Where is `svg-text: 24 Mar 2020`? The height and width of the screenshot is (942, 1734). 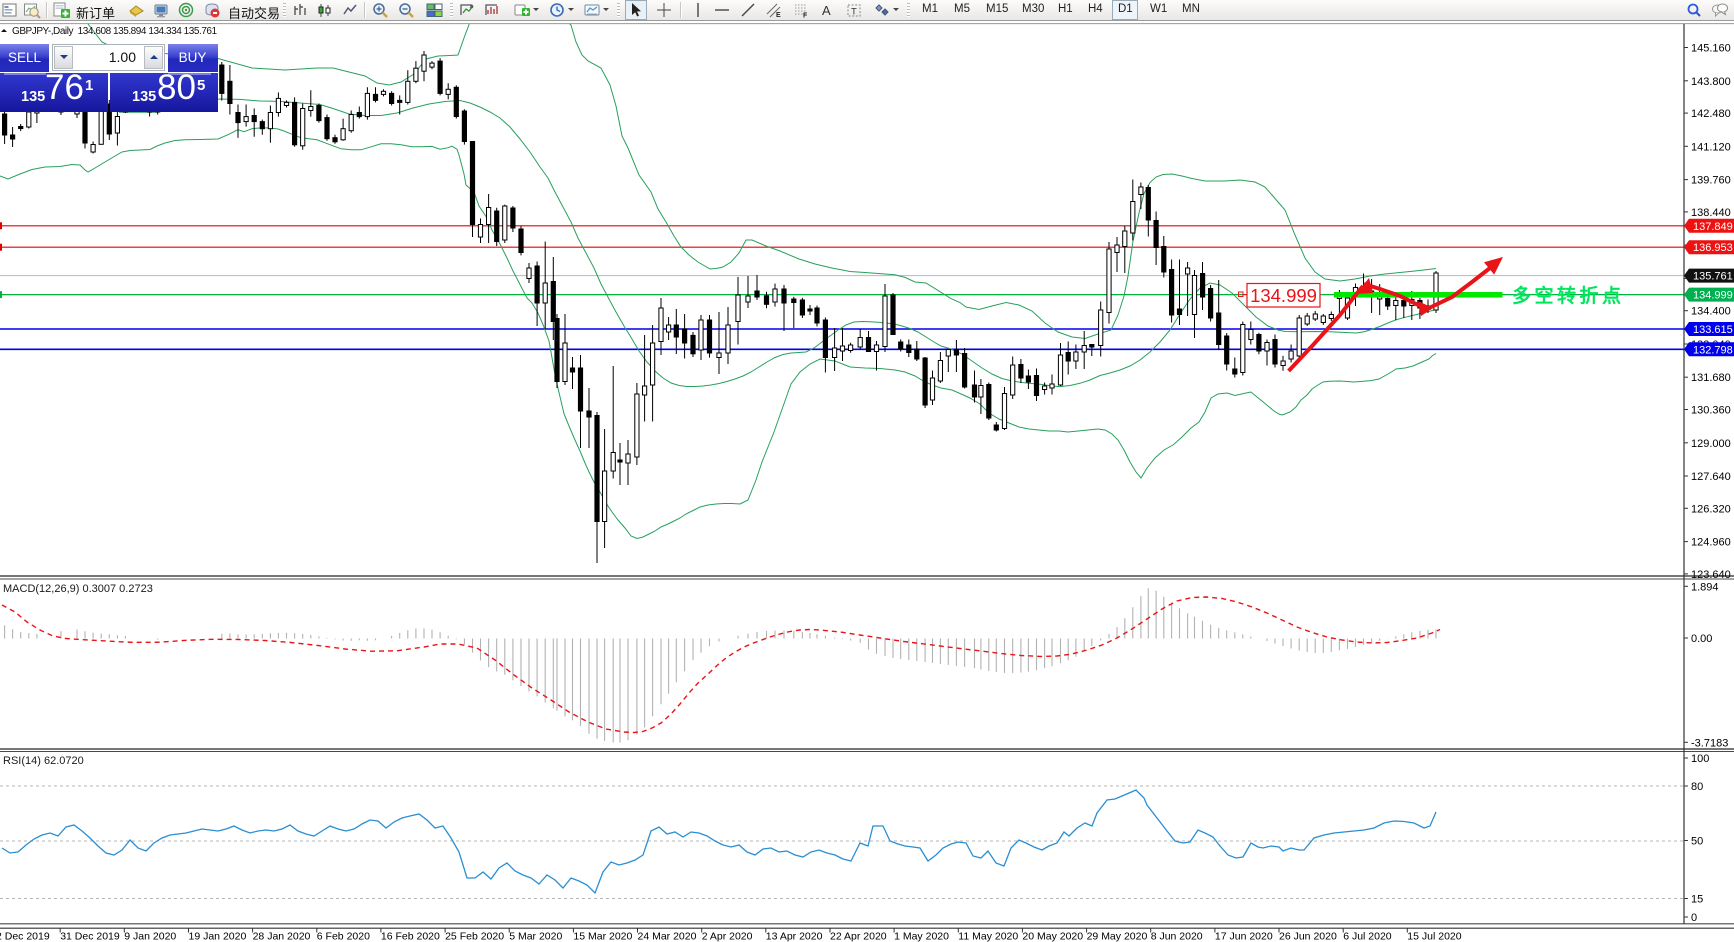
svg-text: 24 Mar 2020 is located at coordinates (667, 936).